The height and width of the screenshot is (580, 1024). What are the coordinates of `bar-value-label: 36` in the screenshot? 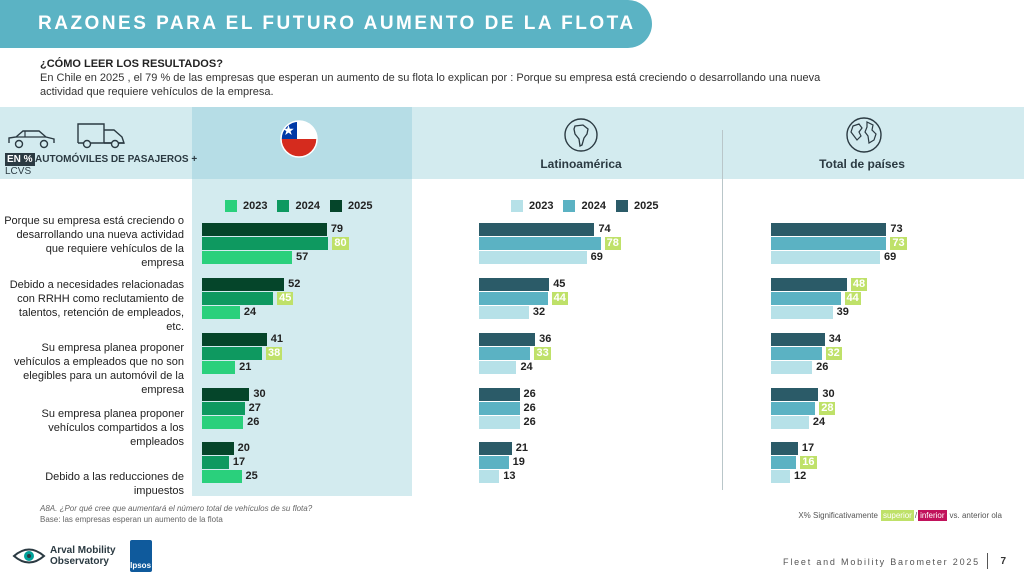 It's located at (545, 339).